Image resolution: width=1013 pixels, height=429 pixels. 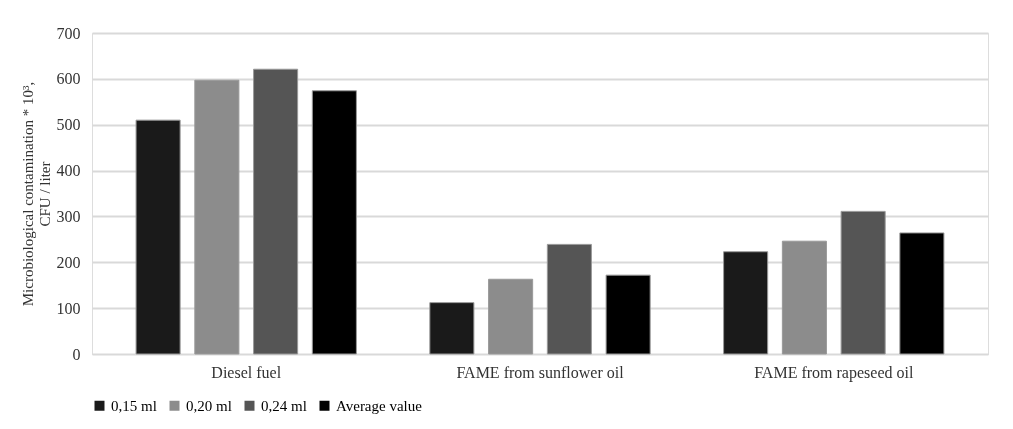 I want to click on y-tick-label: 100, so click(x=68, y=308).